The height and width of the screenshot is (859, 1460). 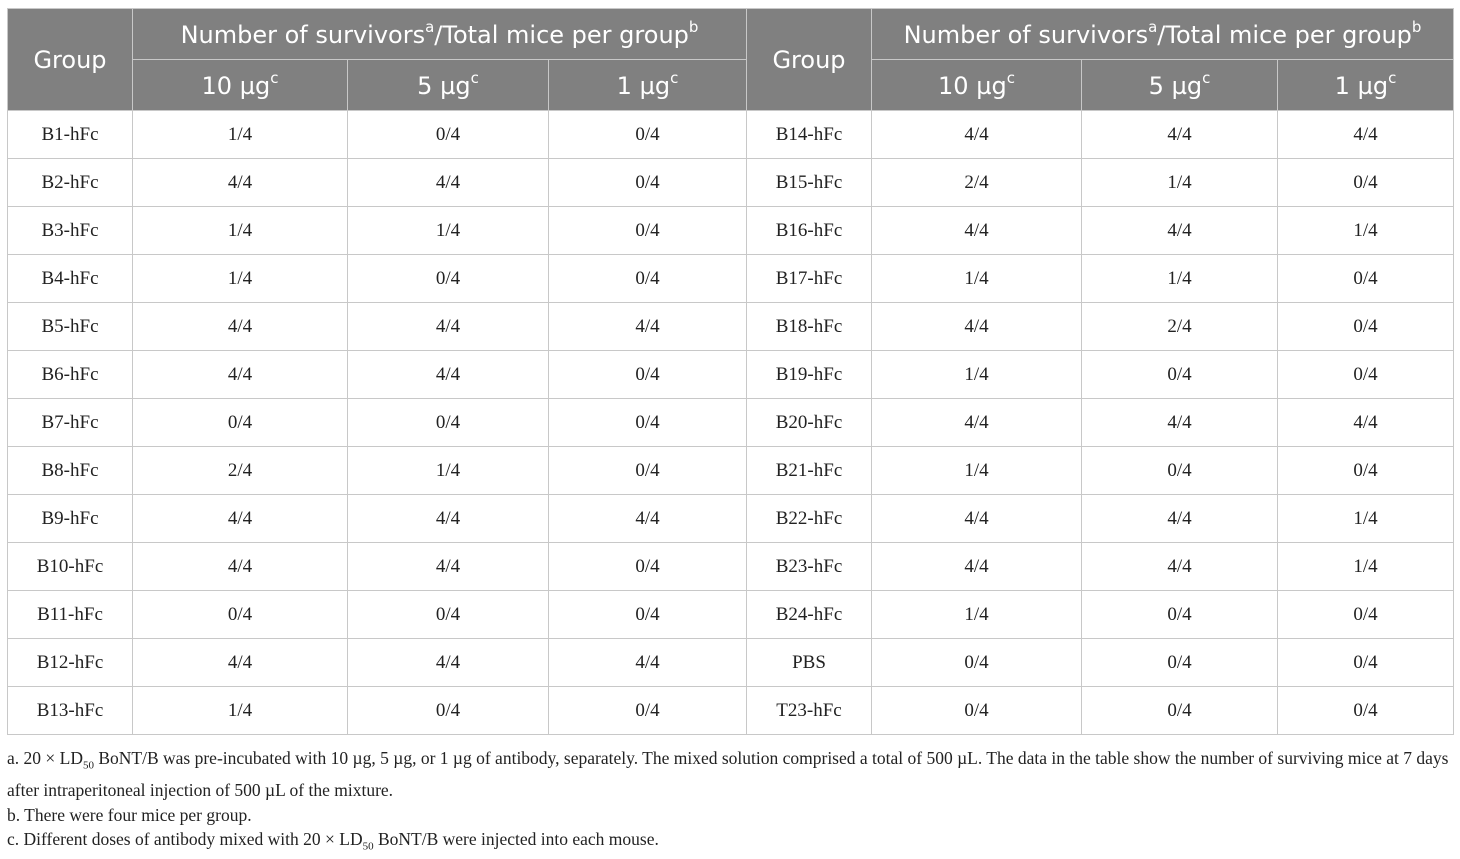 What do you see at coordinates (70, 566) in the screenshot?
I see `group-cell: B10-hFc` at bounding box center [70, 566].